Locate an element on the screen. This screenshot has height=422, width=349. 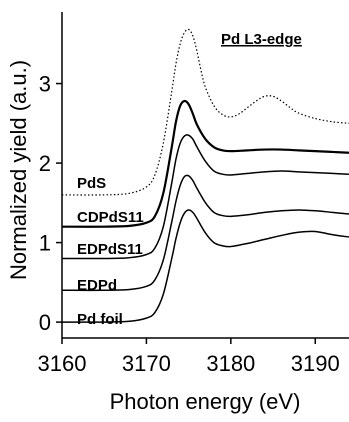
chart-title: Pd L3-edge is located at coordinates (261, 39).